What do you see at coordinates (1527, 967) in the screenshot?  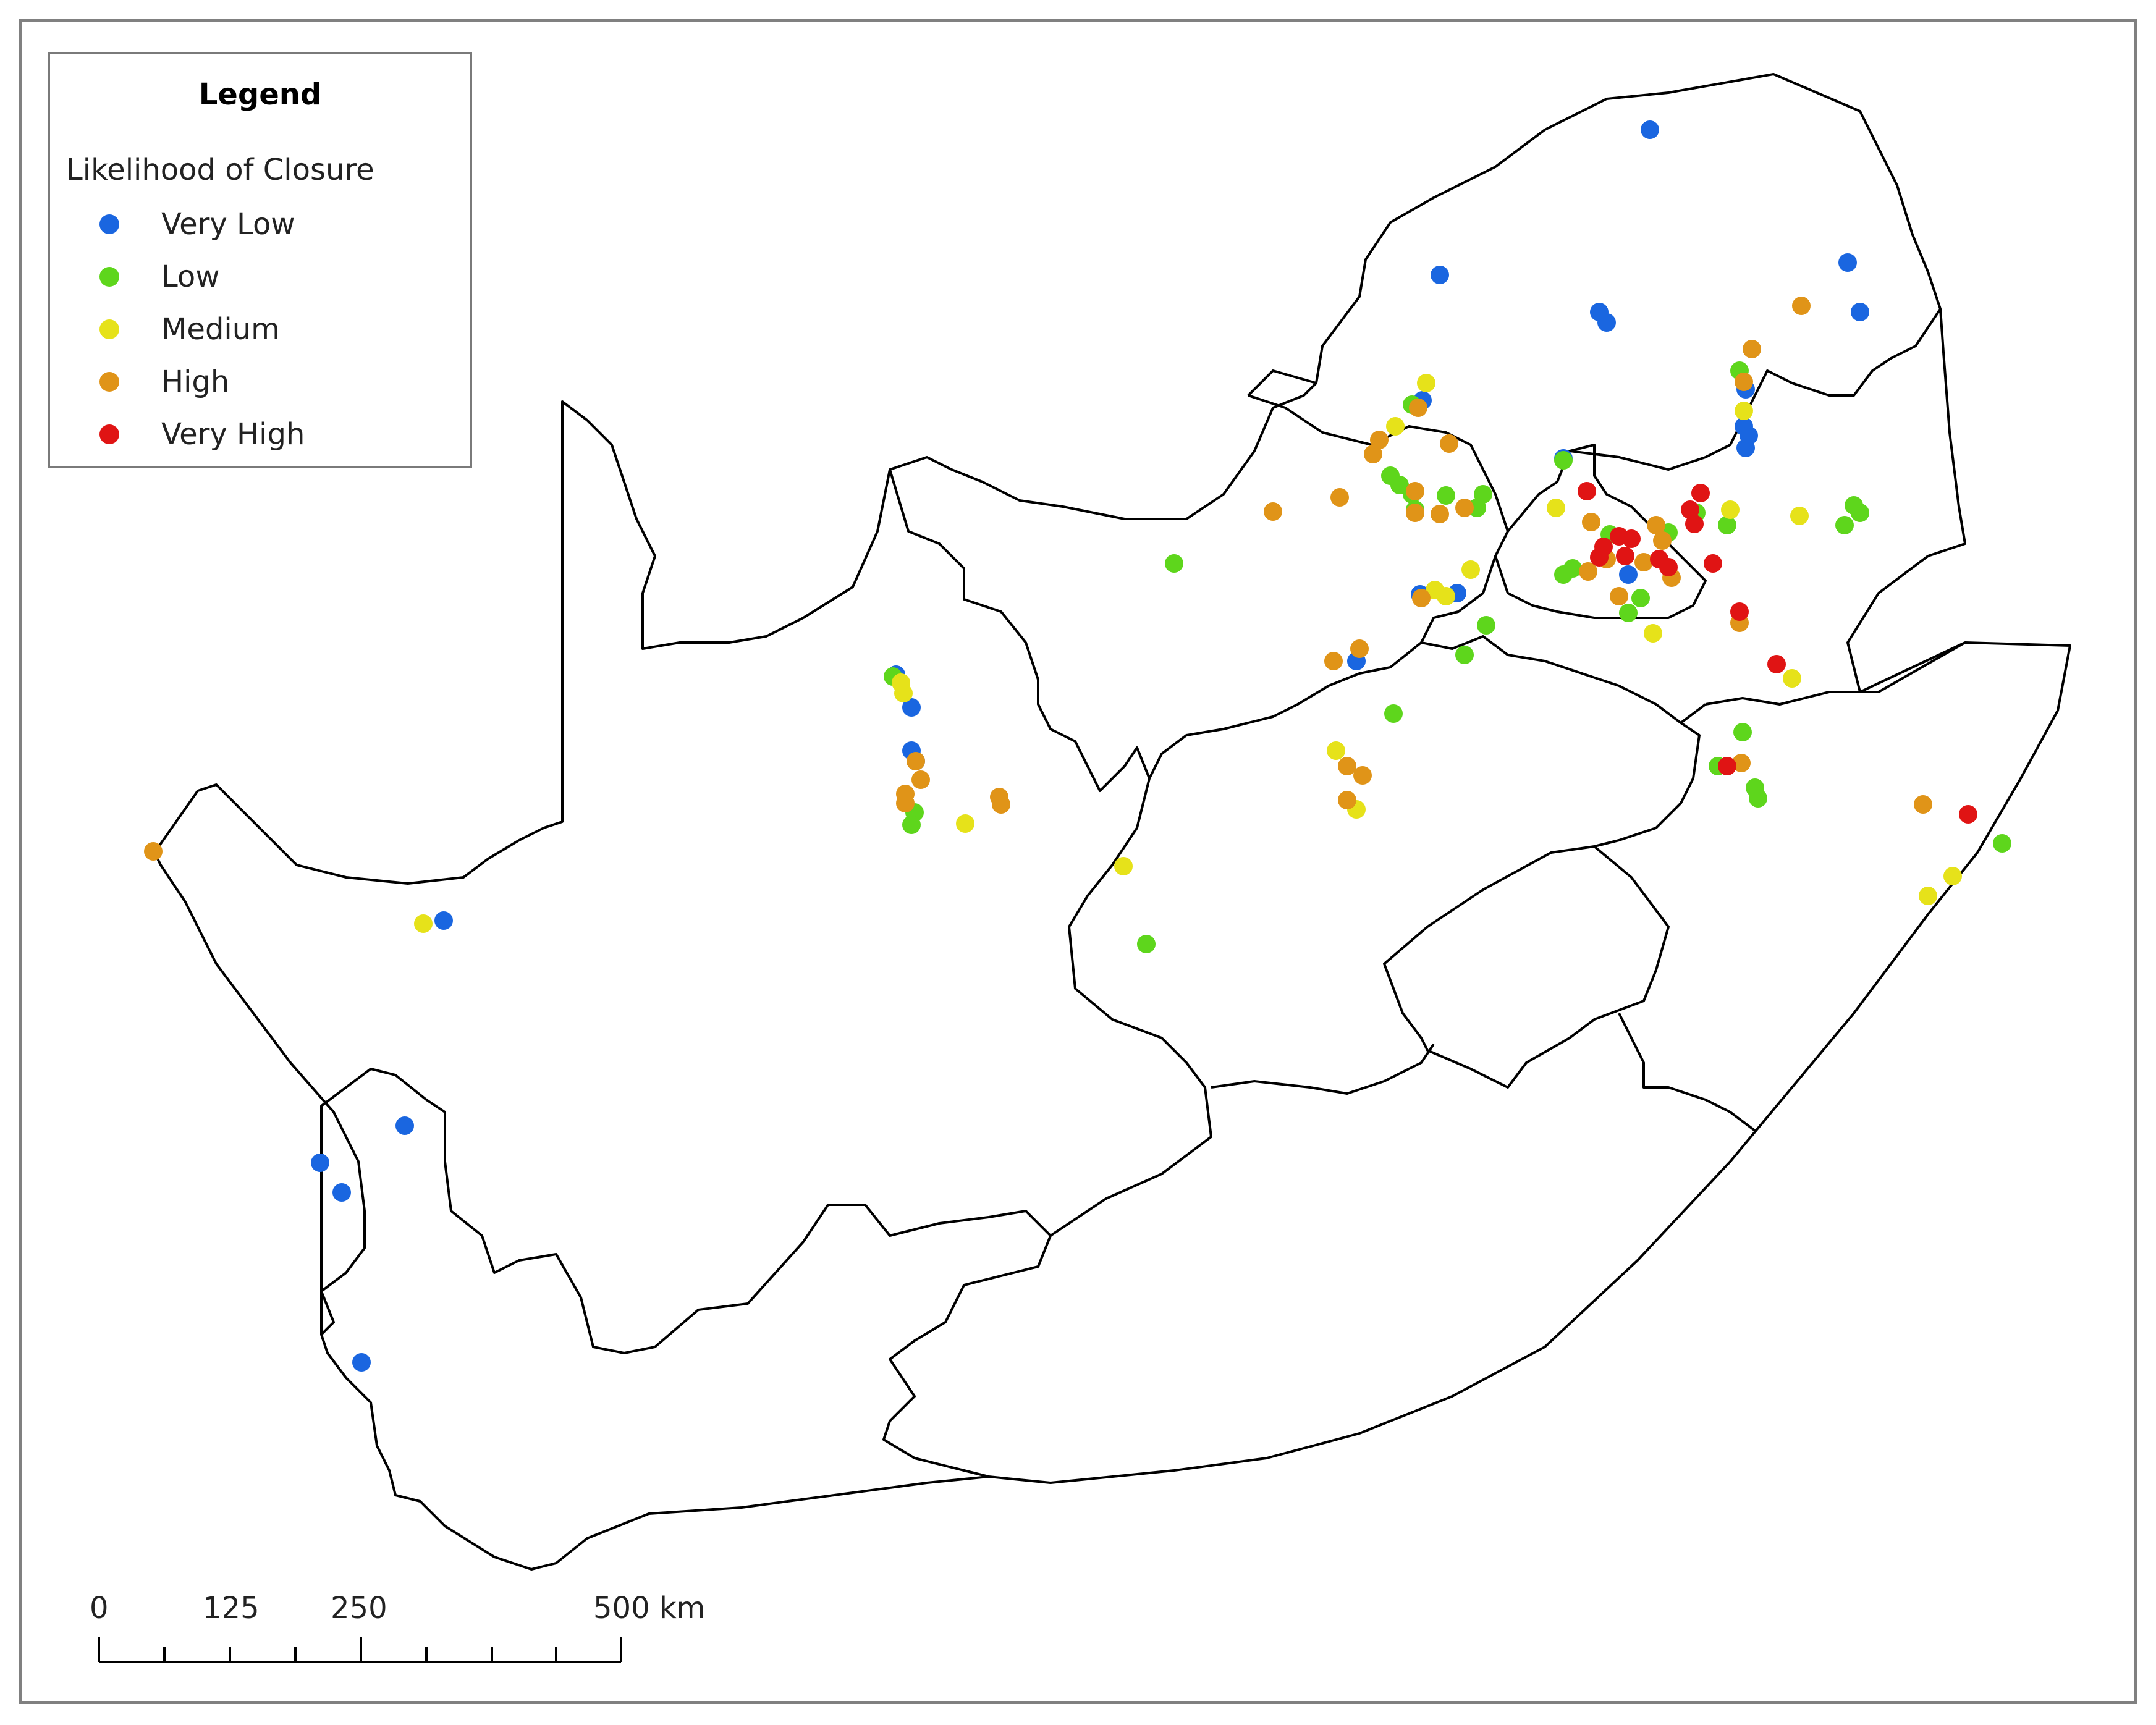 I see `lesotho-outline` at bounding box center [1527, 967].